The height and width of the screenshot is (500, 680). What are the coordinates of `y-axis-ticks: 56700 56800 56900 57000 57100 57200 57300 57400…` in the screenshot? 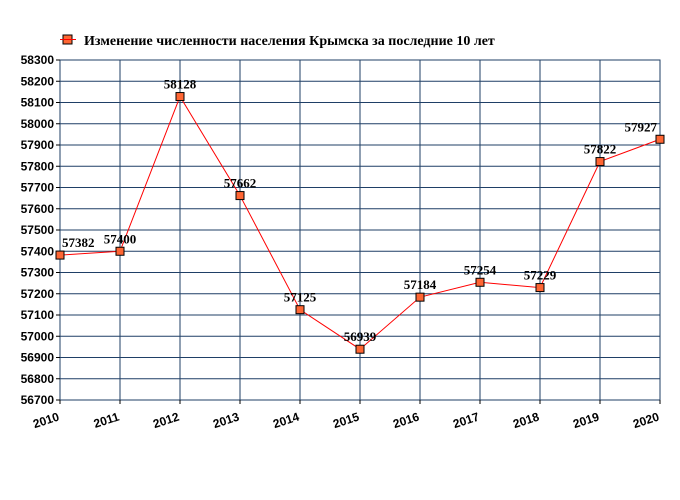 It's located at (40, 230).